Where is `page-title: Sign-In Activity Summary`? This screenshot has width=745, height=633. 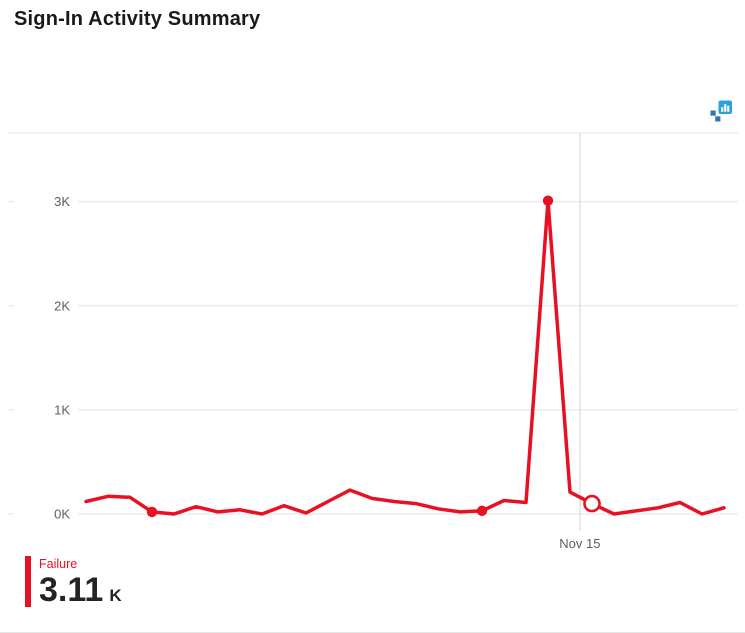 page-title: Sign-In Activity Summary is located at coordinates (137, 19).